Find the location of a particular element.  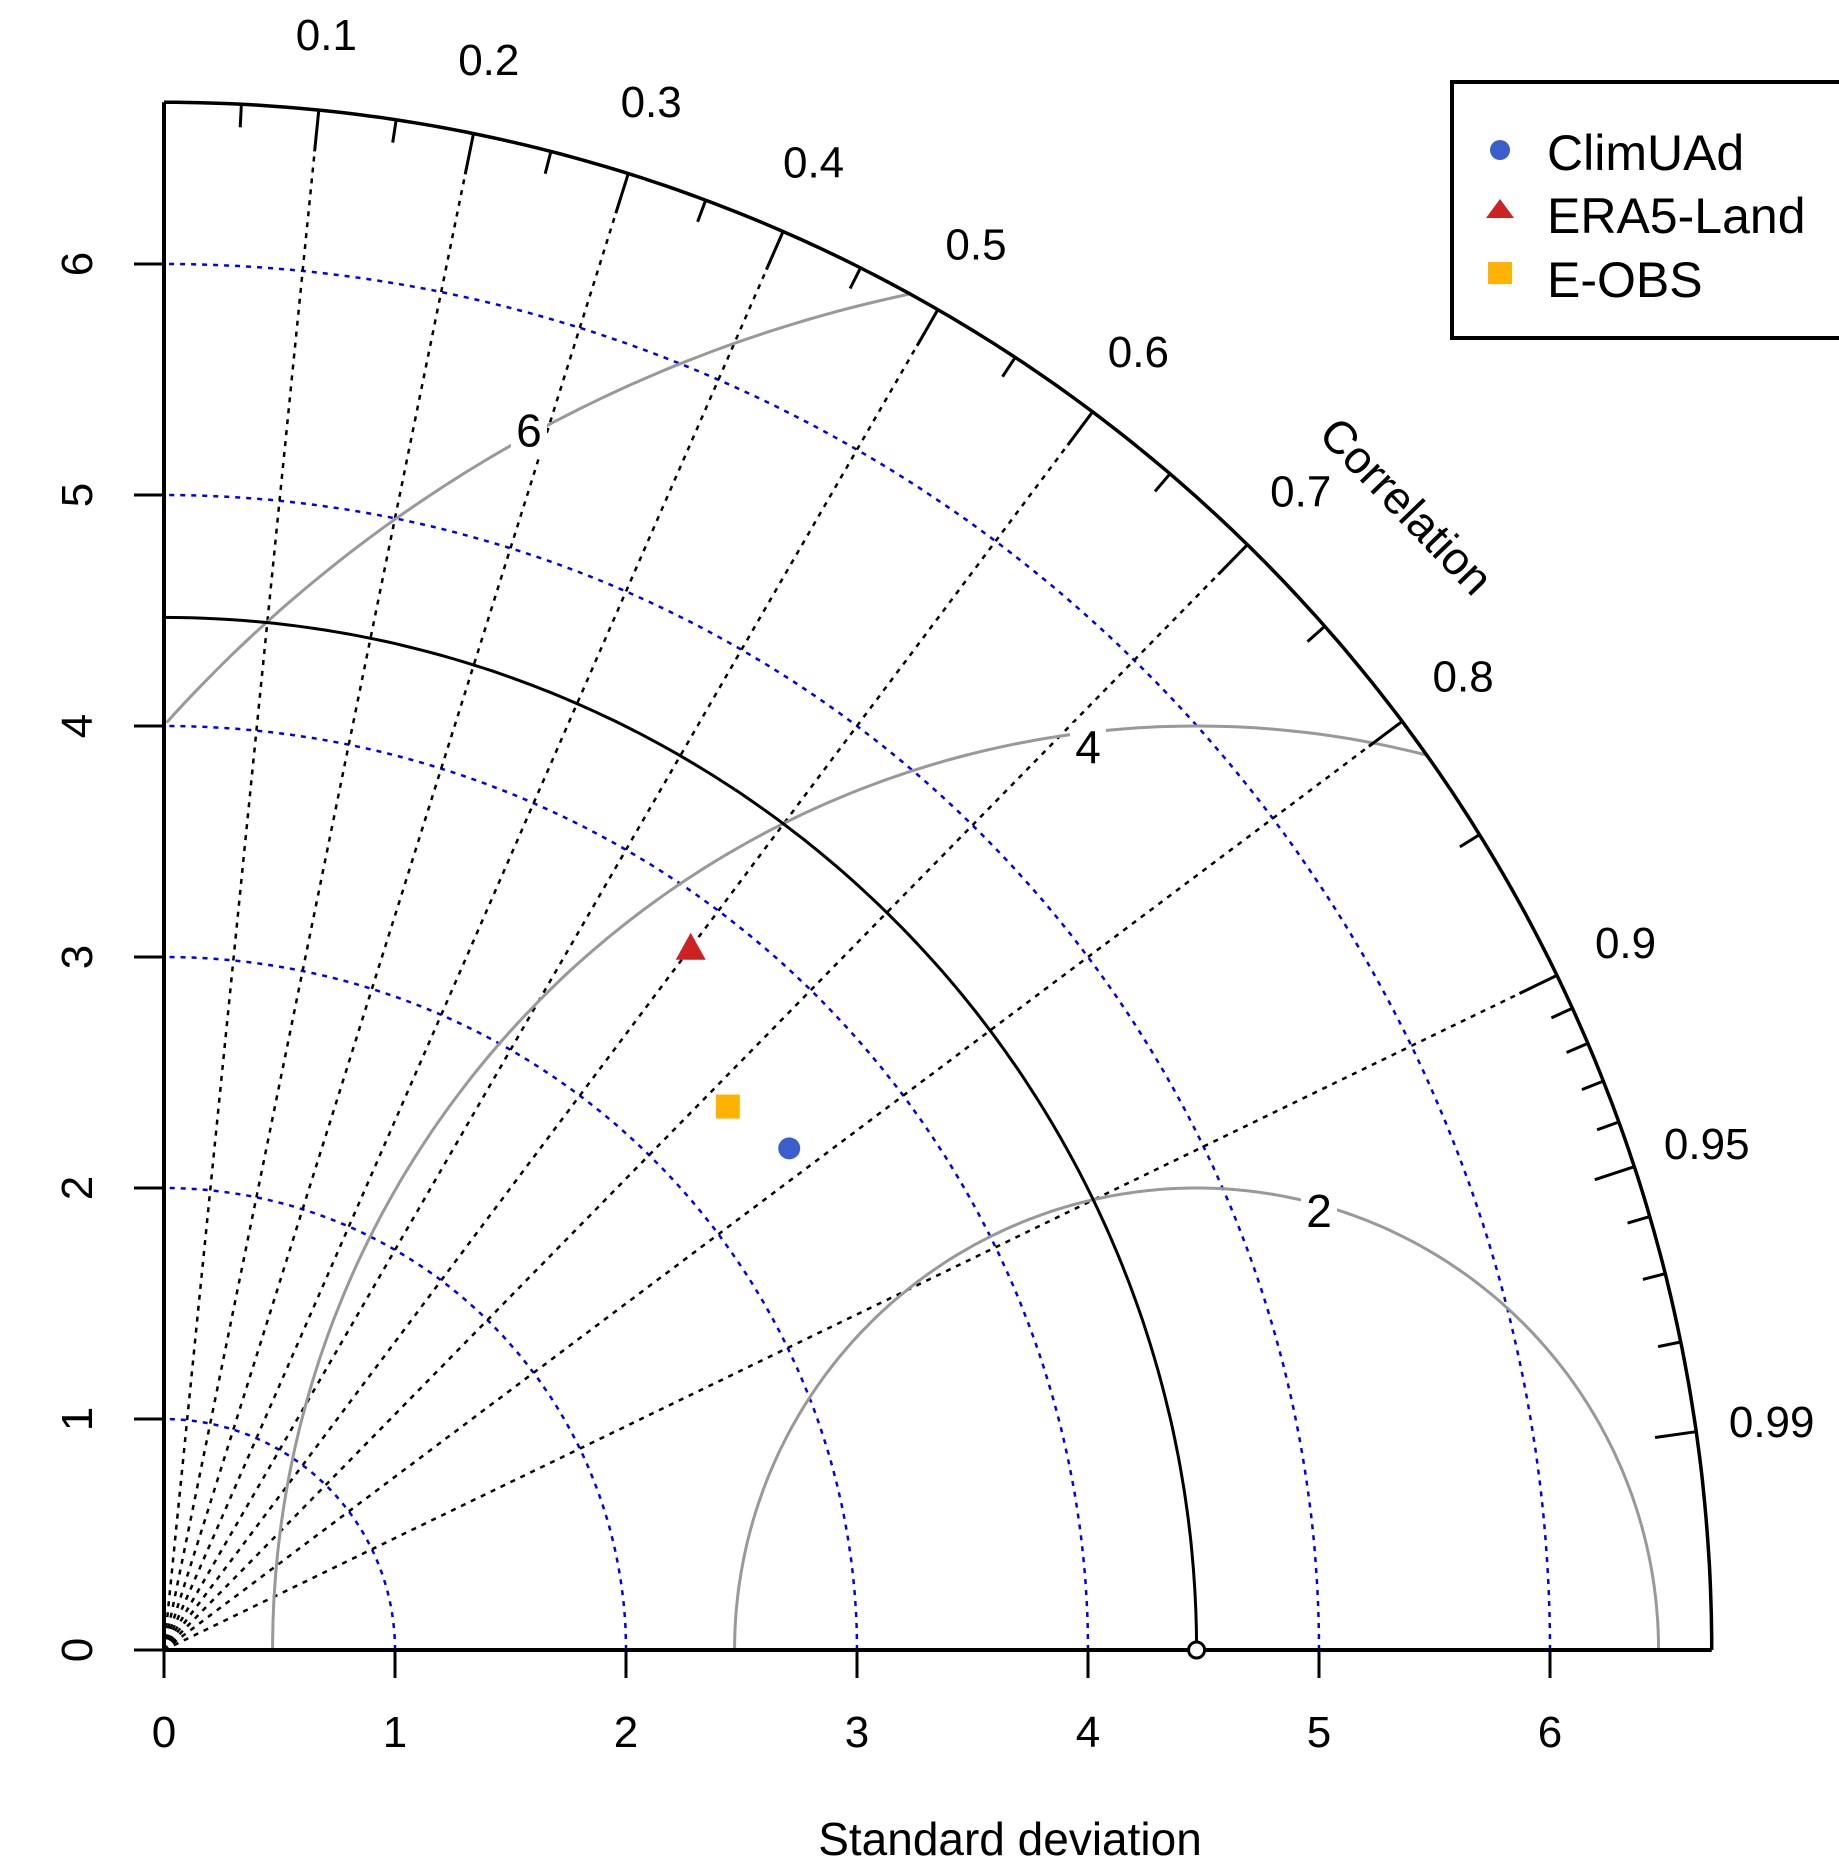

y-tick-label-3: 3 is located at coordinates (77, 957).